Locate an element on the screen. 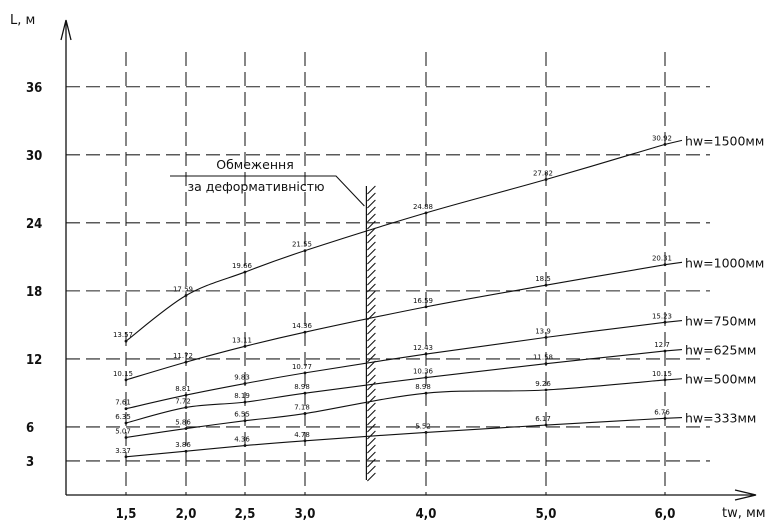  y-axis-label: L, м is located at coordinates (22, 20).